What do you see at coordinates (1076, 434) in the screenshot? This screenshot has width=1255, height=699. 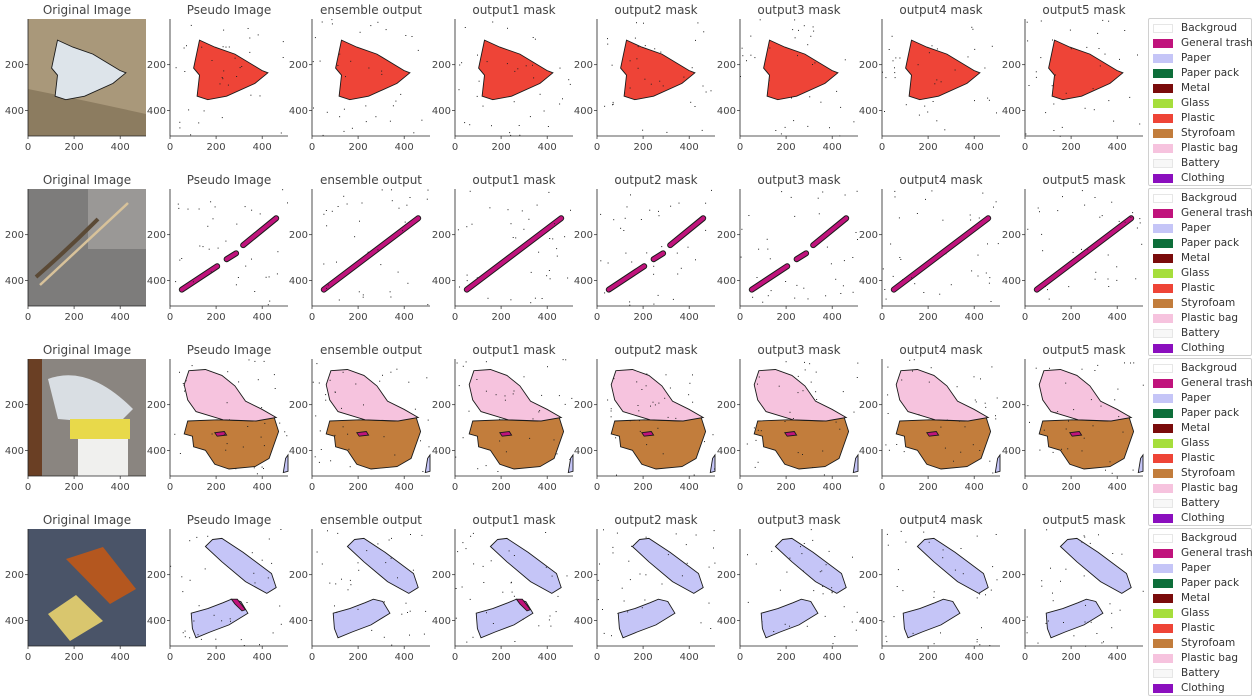 I see `mask-general-trash` at bounding box center [1076, 434].